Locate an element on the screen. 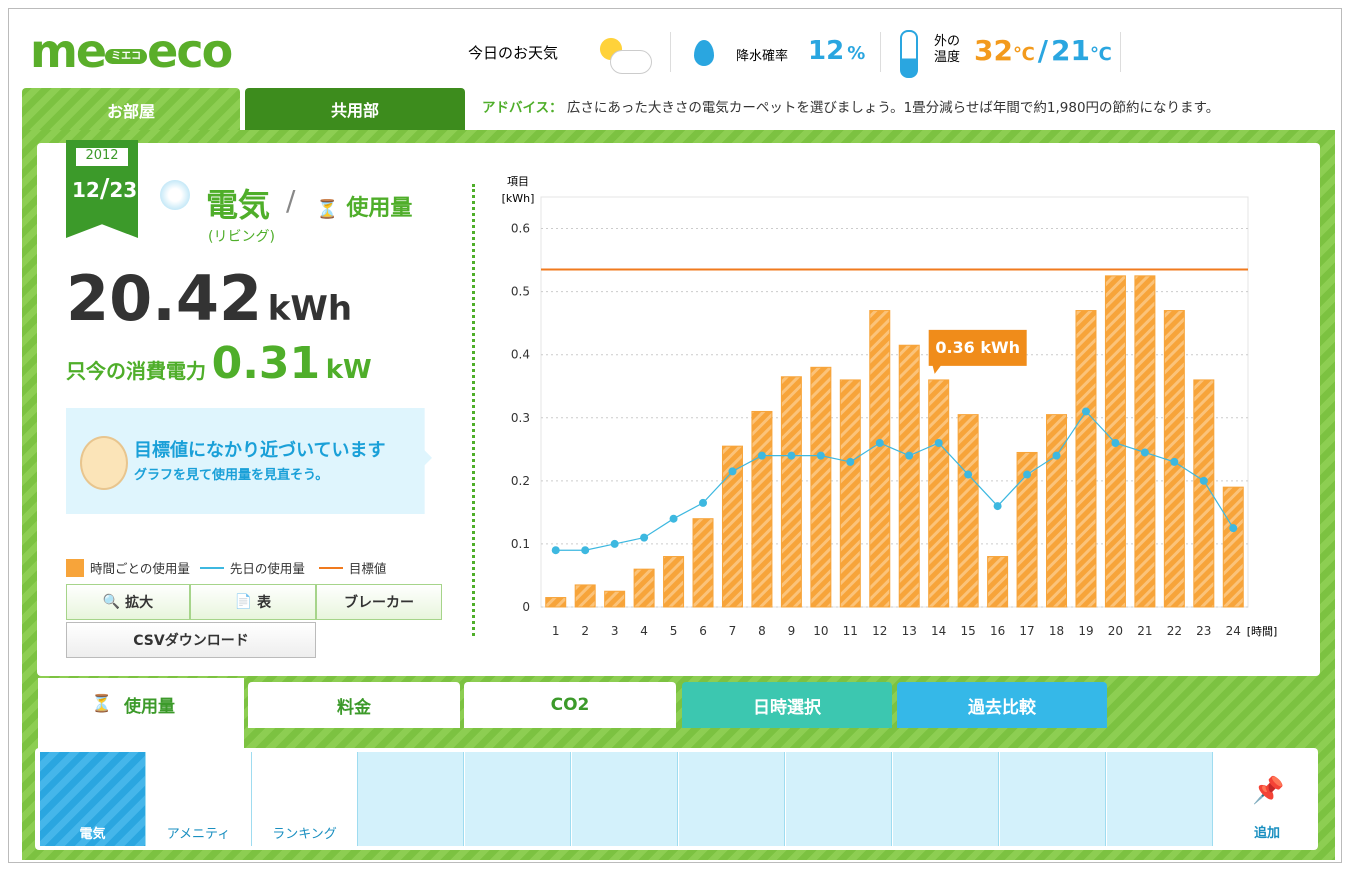 The width and height of the screenshot is (1350, 871). zoom-button: 🔍 拡大 is located at coordinates (128, 602).